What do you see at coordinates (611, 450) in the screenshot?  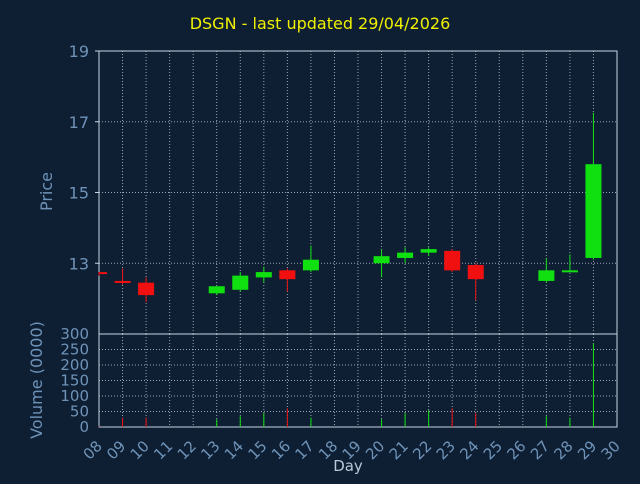 I see `x-tick-label: 30` at bounding box center [611, 450].